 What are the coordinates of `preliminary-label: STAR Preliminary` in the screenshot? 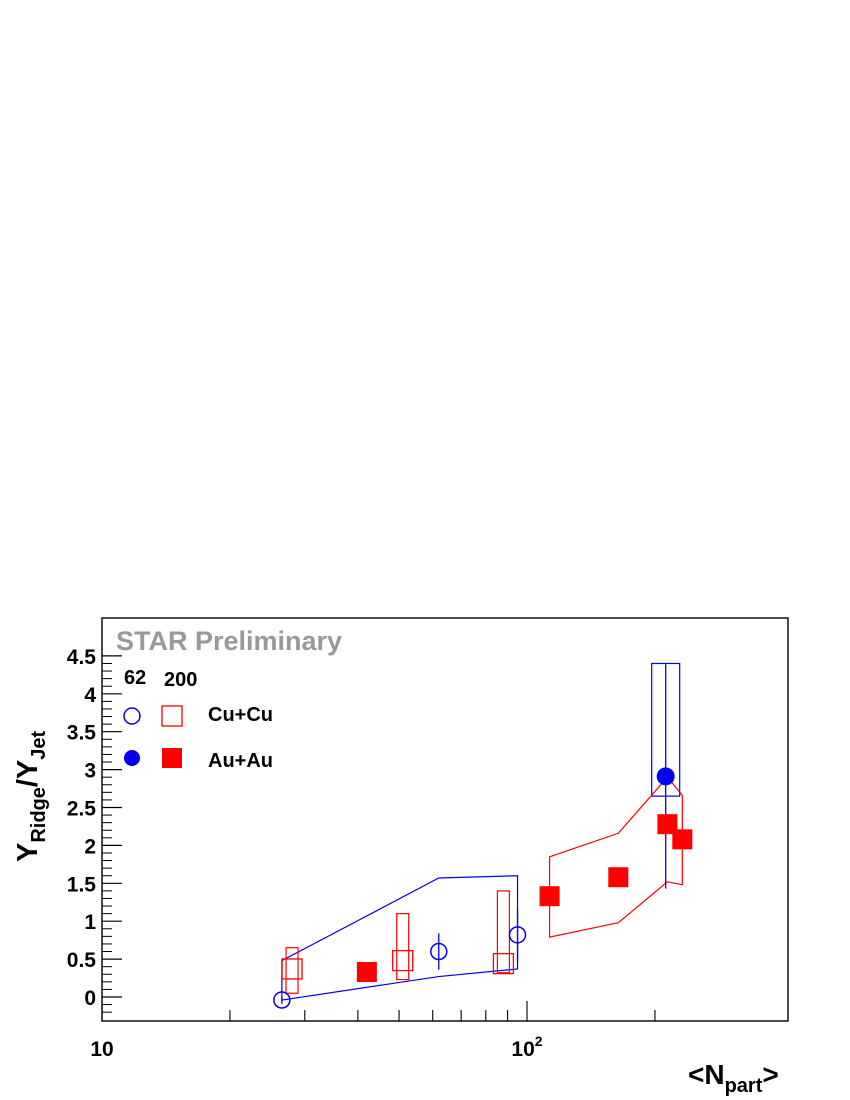 It's located at (229, 641).